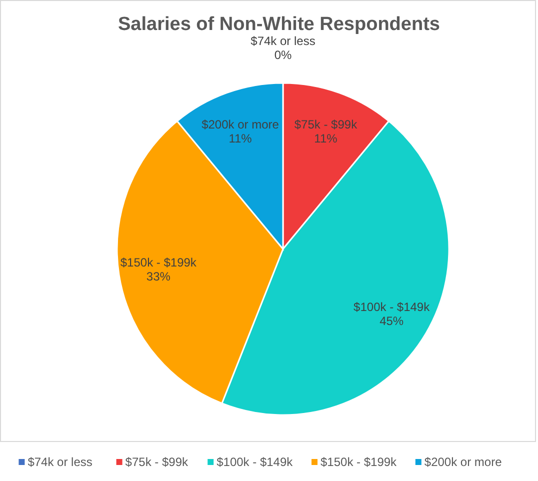 Image resolution: width=538 pixels, height=481 pixels. What do you see at coordinates (159, 263) in the screenshot?
I see `slice-label: $150k - $199k` at bounding box center [159, 263].